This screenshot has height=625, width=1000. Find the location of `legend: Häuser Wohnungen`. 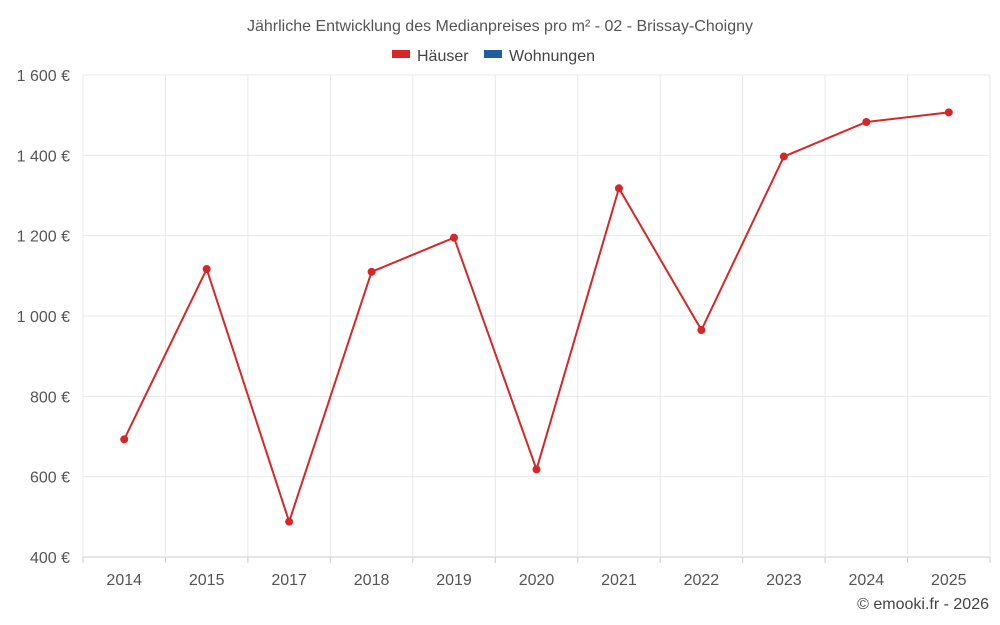

legend: Häuser Wohnungen is located at coordinates (493, 56).